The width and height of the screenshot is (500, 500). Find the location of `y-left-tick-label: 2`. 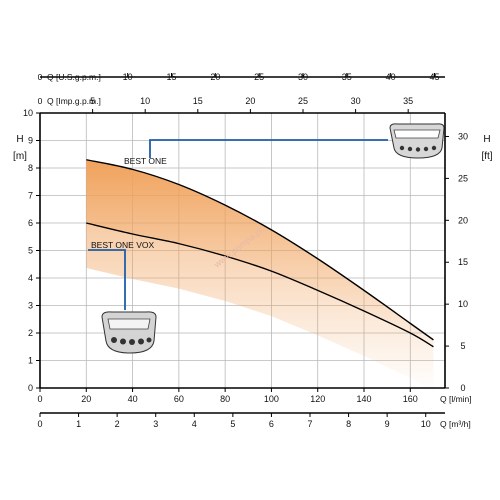

y-left-tick-label: 2 is located at coordinates (30, 333).